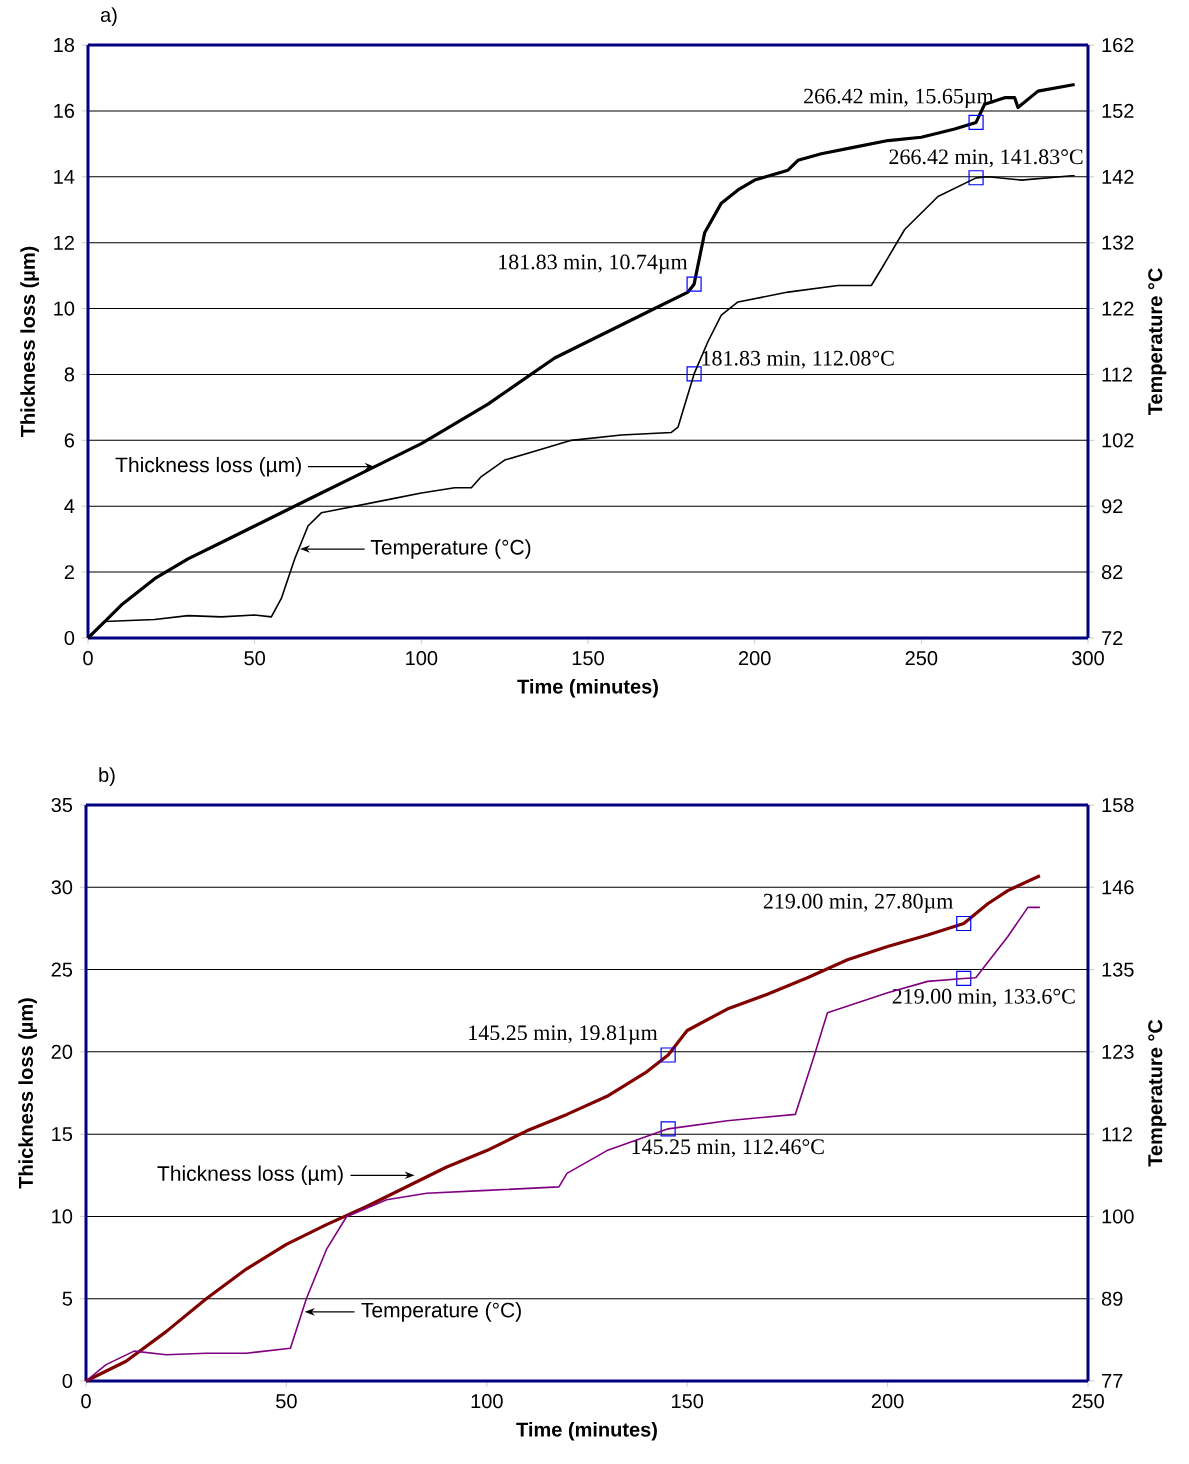  What do you see at coordinates (1112, 572) in the screenshot?
I see `y2-tick-label: 82` at bounding box center [1112, 572].